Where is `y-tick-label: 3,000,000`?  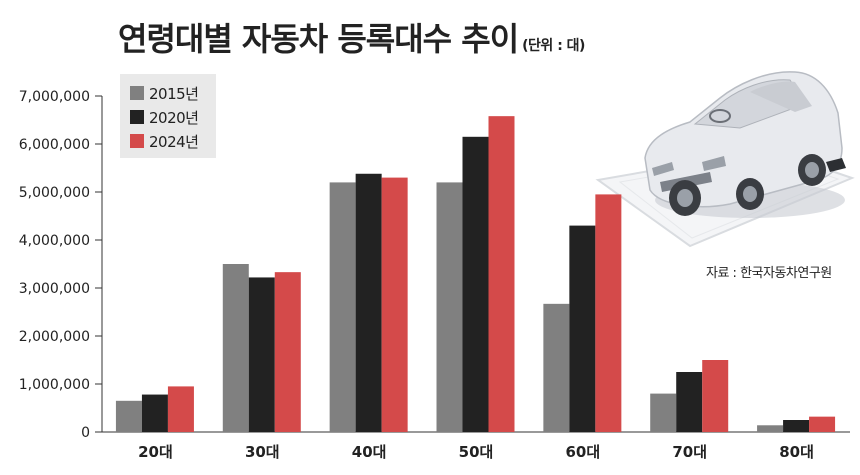
y-tick-label: 3,000,000 is located at coordinates (54, 289).